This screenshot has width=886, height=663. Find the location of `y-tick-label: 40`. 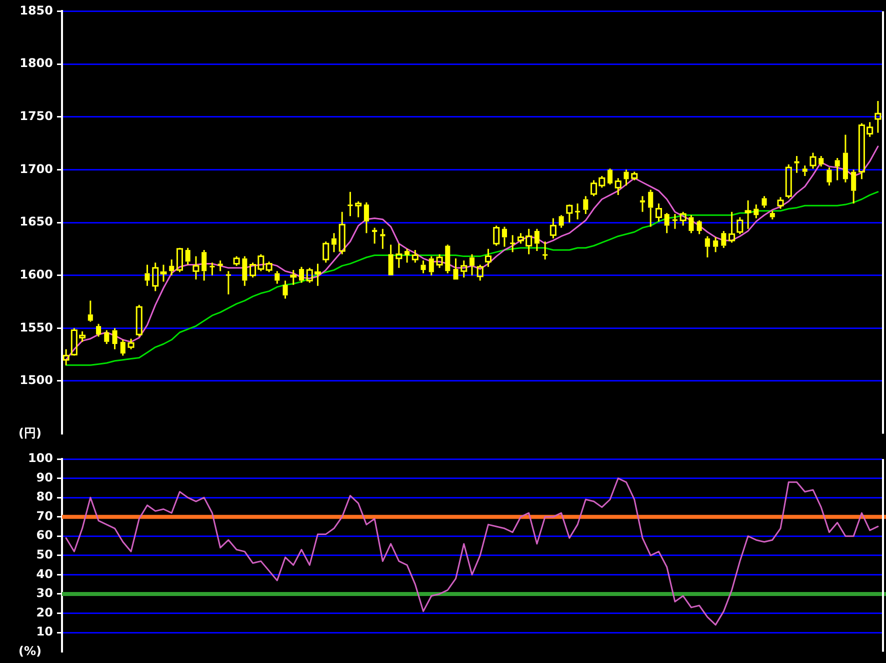

y-tick-label: 40 is located at coordinates (44, 573).